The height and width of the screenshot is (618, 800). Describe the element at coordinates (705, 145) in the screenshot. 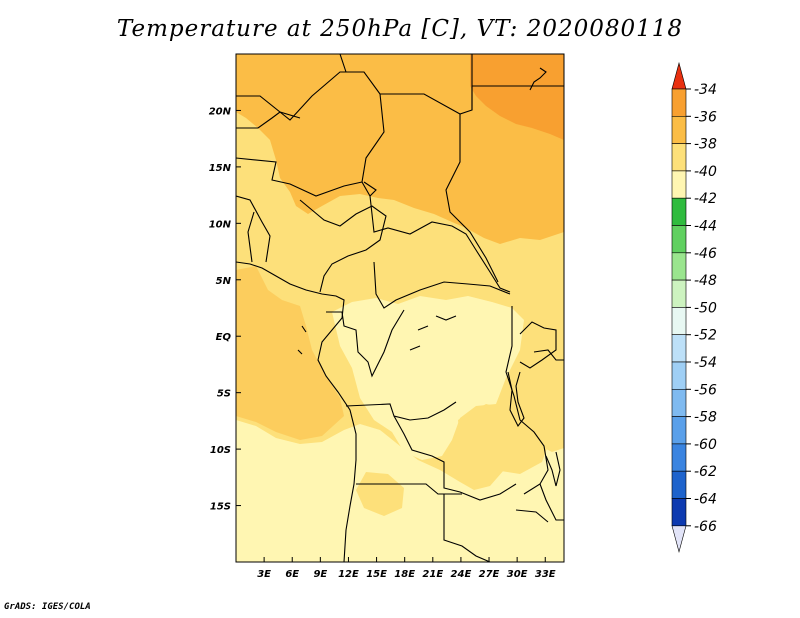

I see `colorbar-label: -38` at that location.